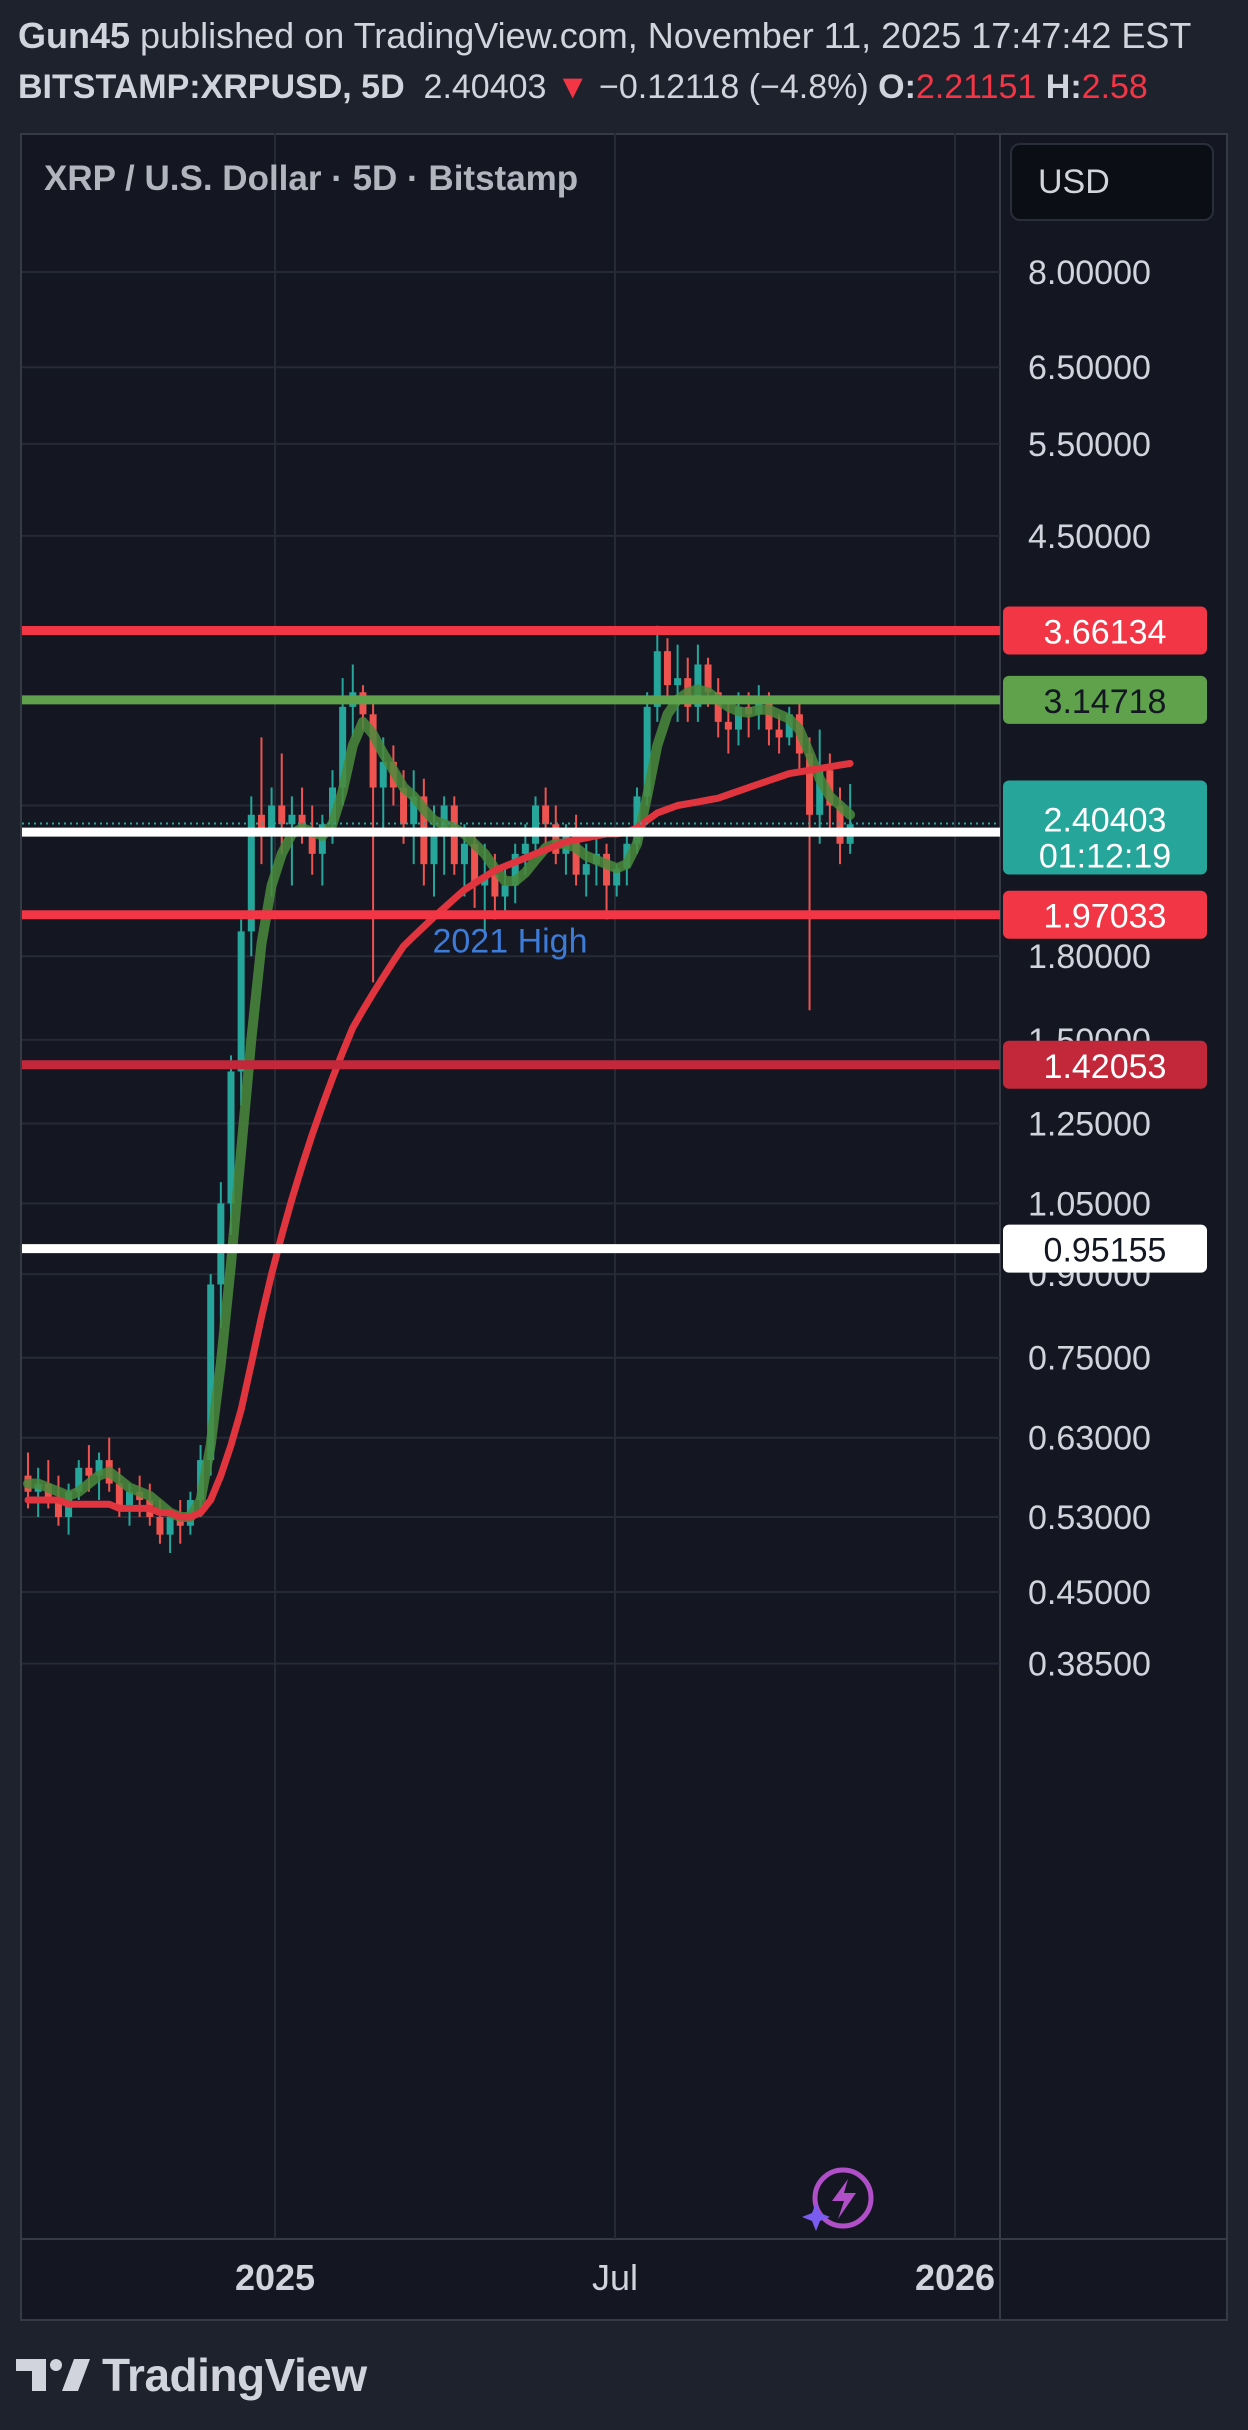 The width and height of the screenshot is (1248, 2430). I want to click on chart-title: XRP / U.S. Dollar · 5D · Bitstamp, so click(311, 178).